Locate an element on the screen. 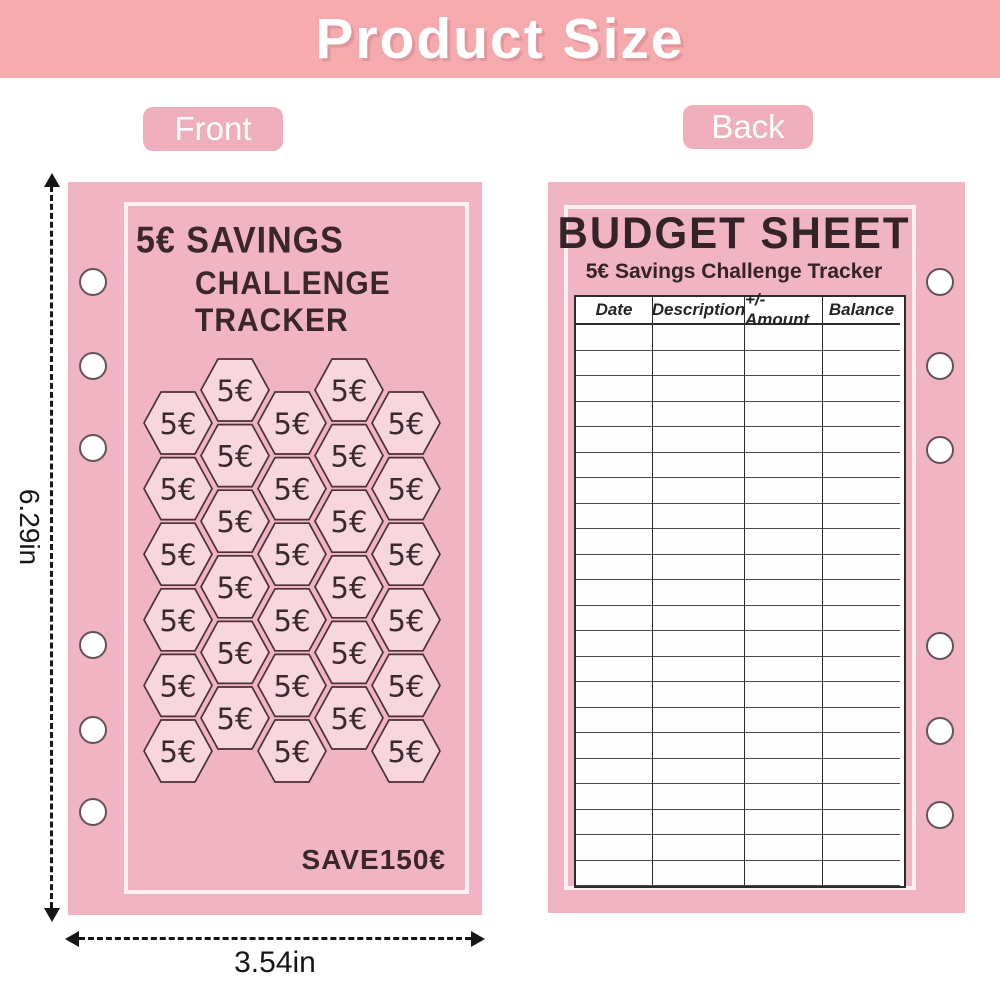 The height and width of the screenshot is (1000, 1000). height-arrow-up-icon is located at coordinates (52, 180).